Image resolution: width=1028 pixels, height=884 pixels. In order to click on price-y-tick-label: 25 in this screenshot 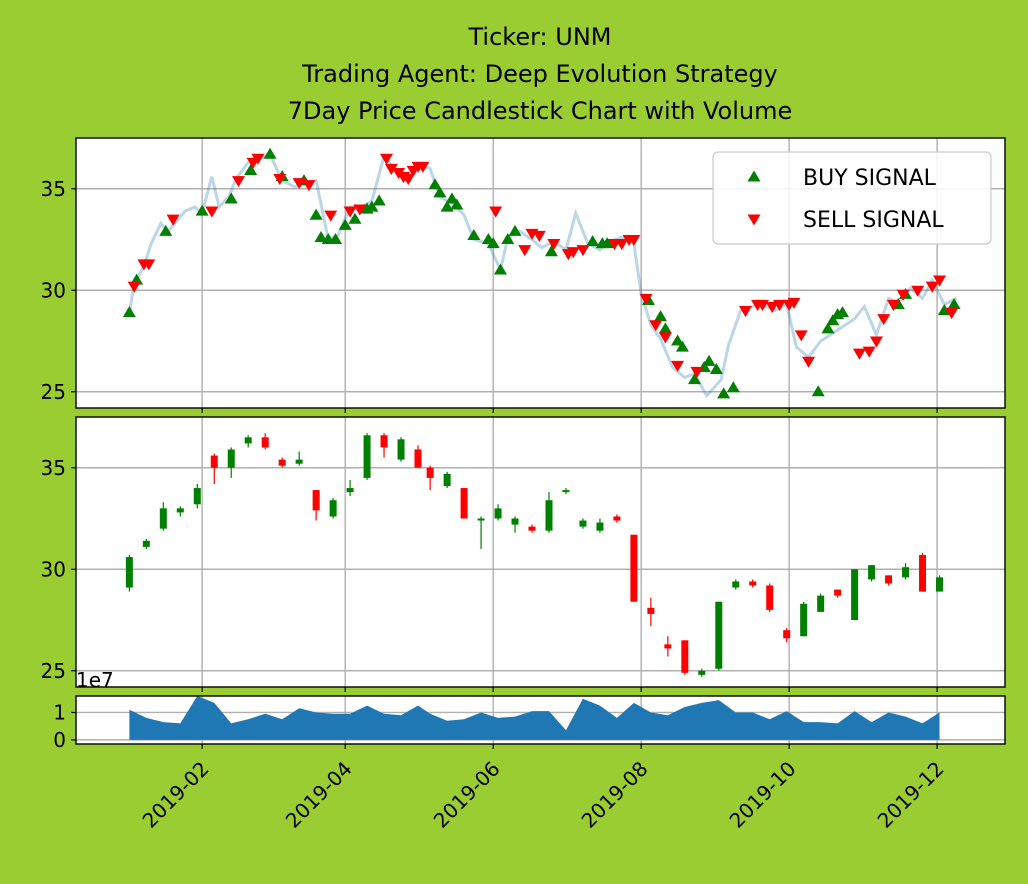, I will do `click(53, 392)`.